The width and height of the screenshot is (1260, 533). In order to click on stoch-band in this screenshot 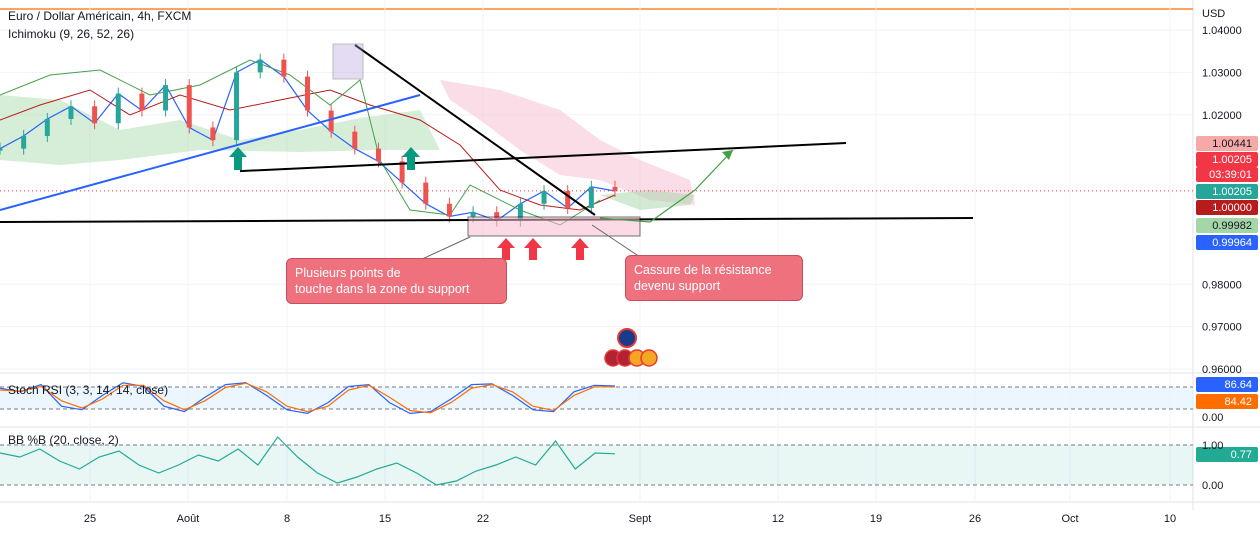, I will do `click(596, 398)`.